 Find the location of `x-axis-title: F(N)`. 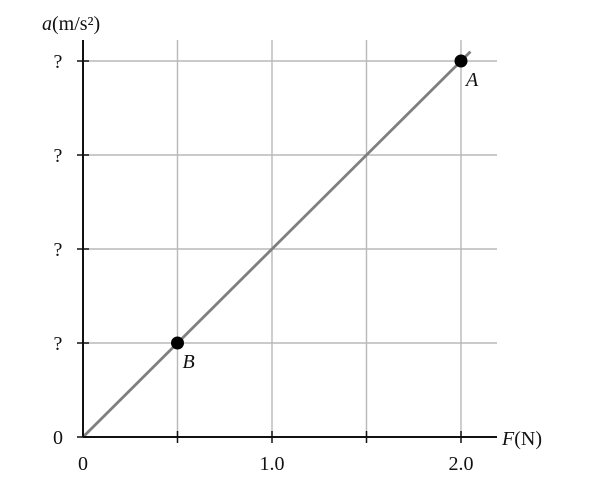

x-axis-title: F(N) is located at coordinates (521, 439).